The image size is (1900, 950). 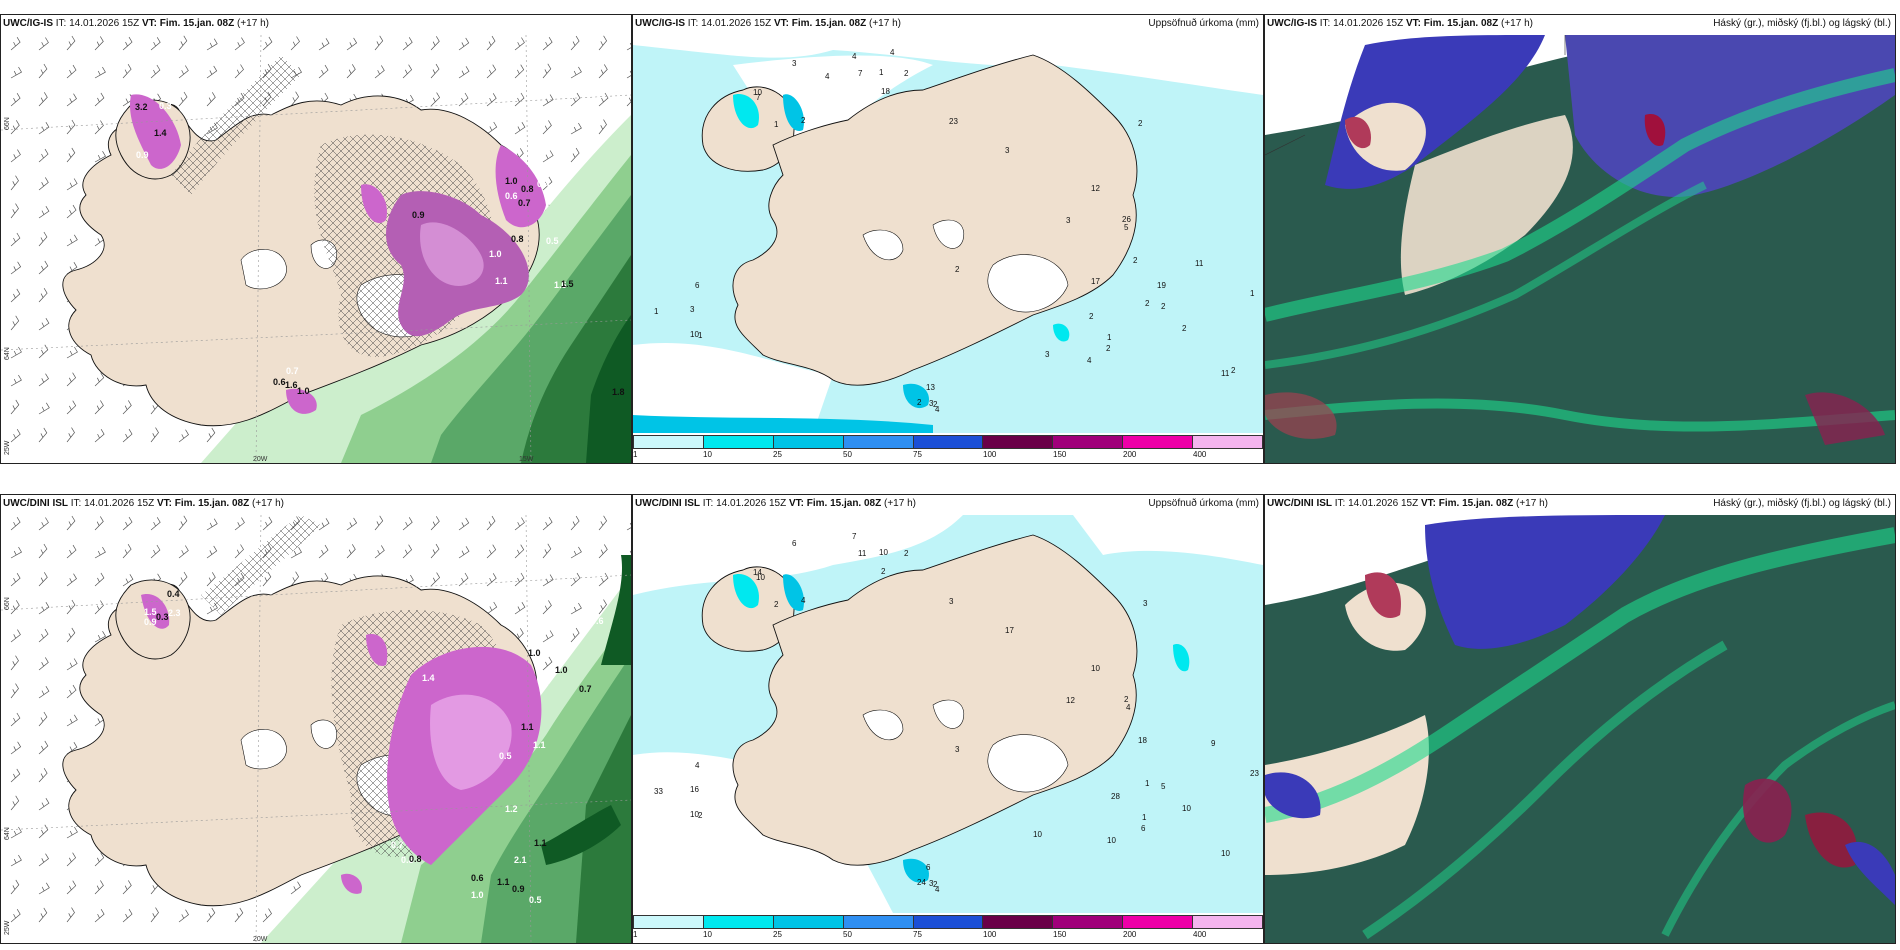 I want to click on panel-field-title: Uppsöfnuð úrkoma (mm), so click(x=1203, y=23).